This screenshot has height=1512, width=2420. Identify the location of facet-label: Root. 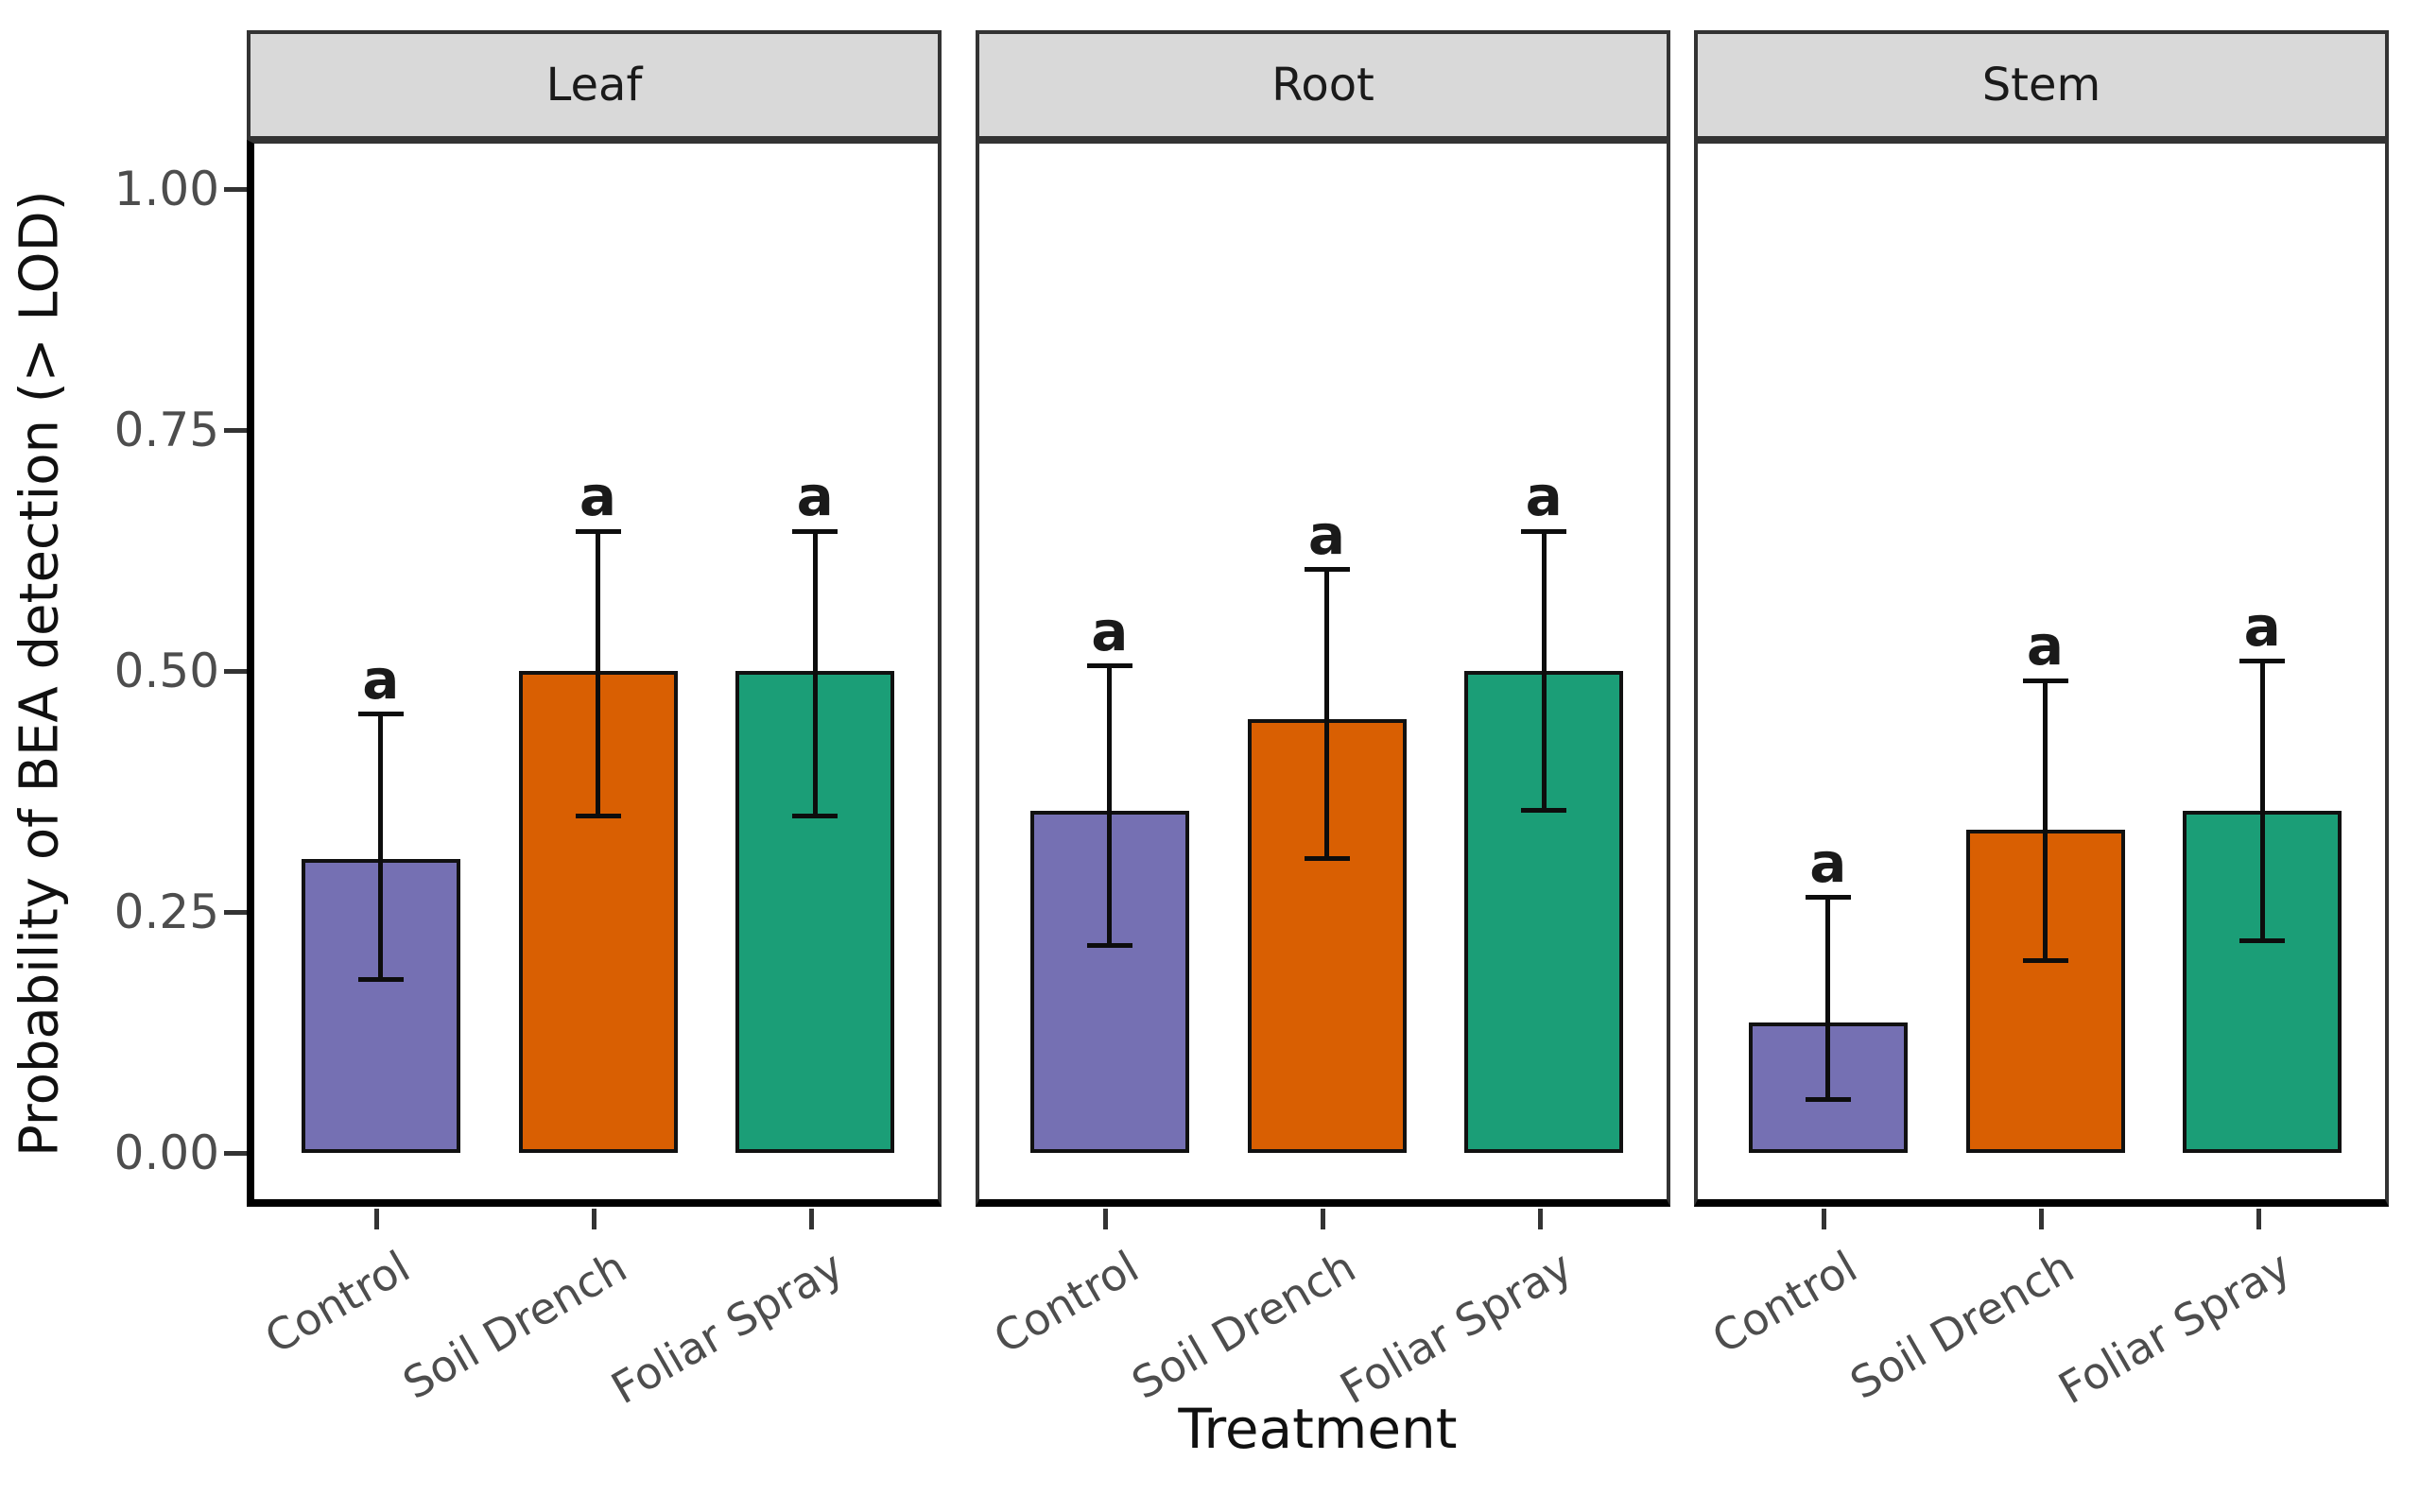
(1322, 85).